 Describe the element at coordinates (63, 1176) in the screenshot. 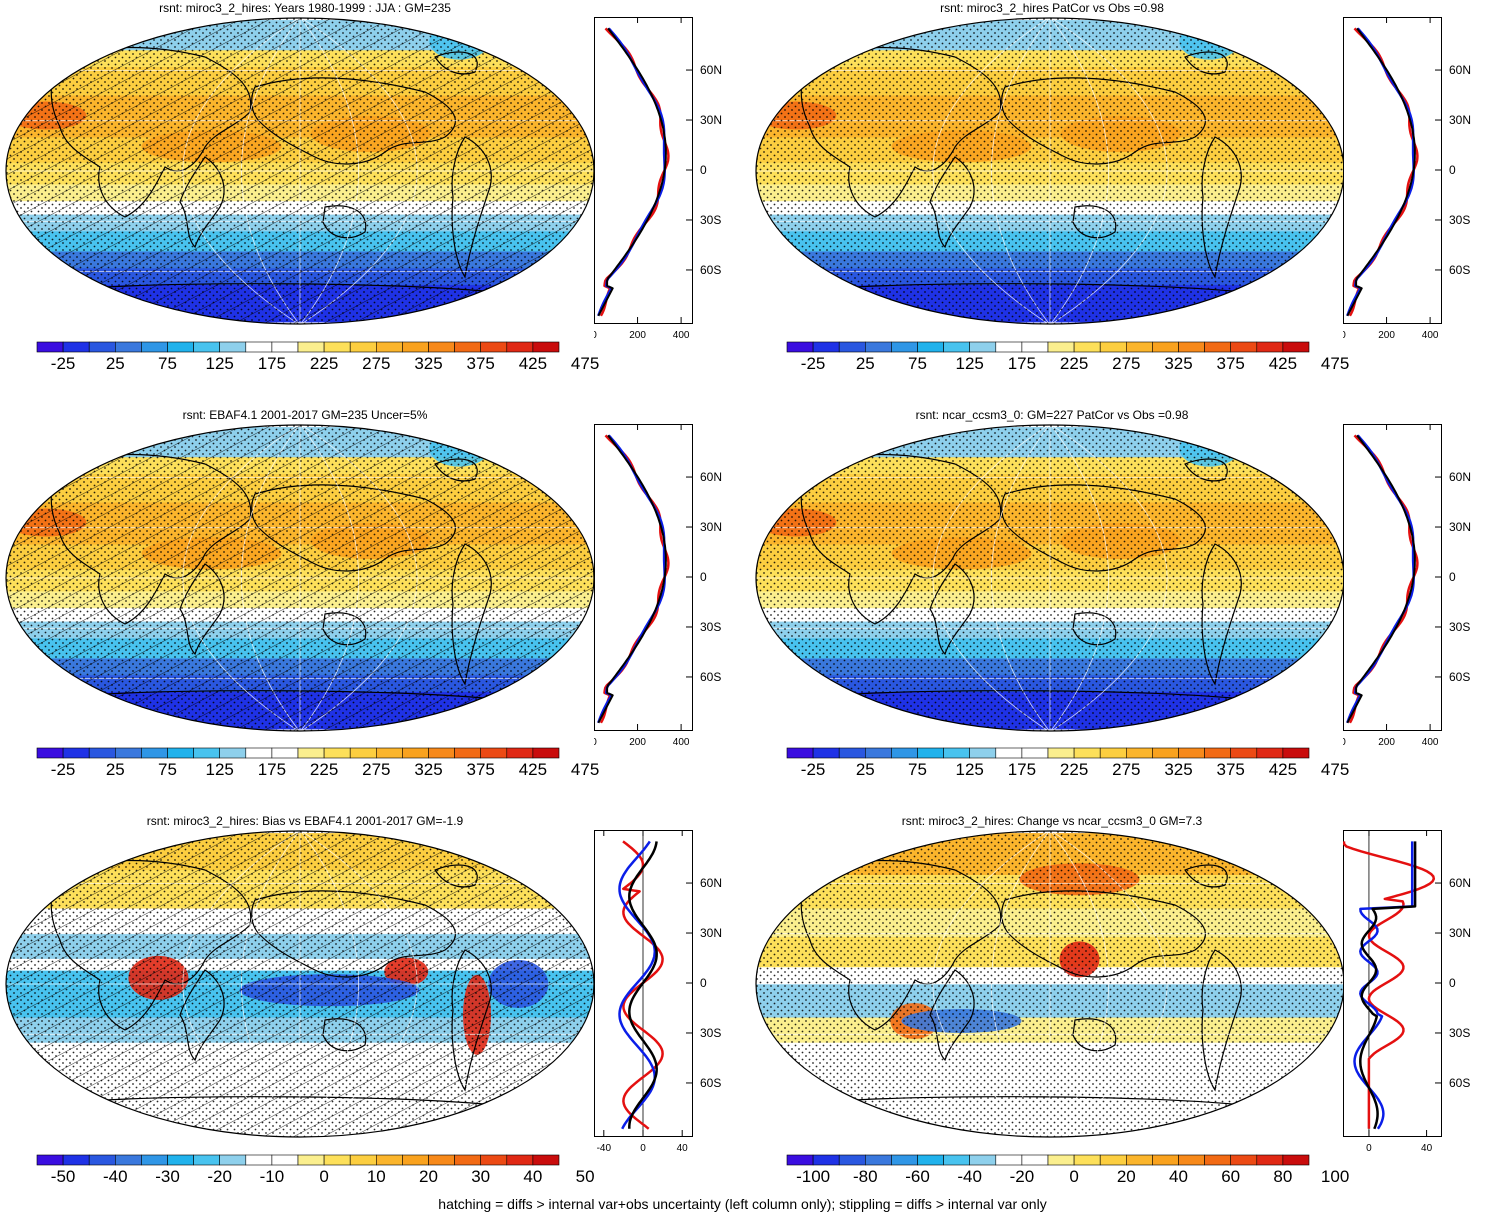

I see `colorbar-tick-label: -50` at that location.